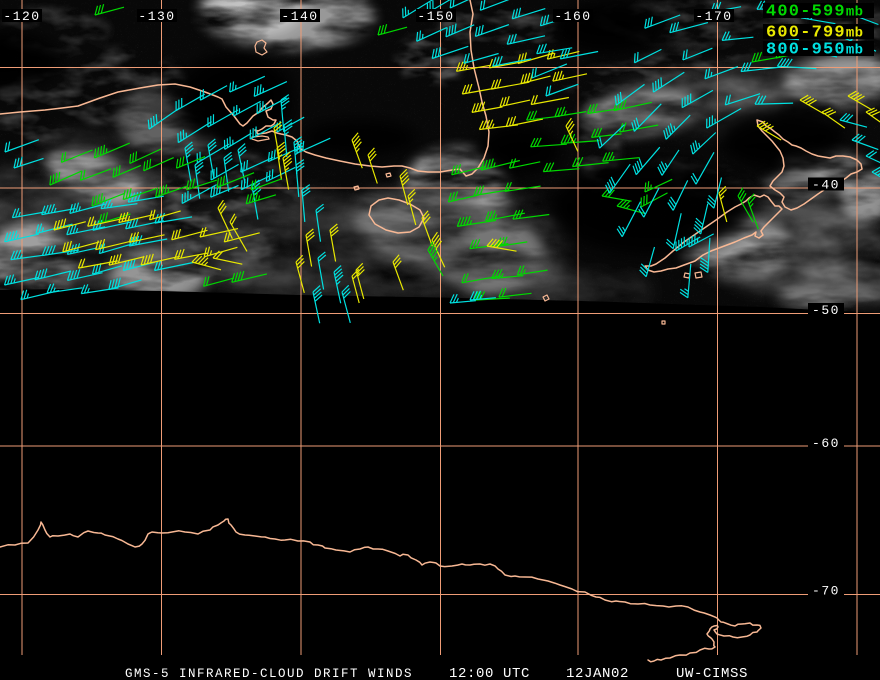 This screenshot has width=880, height=680. Describe the element at coordinates (572, 16) in the screenshot. I see `svg-text: -160` at that location.